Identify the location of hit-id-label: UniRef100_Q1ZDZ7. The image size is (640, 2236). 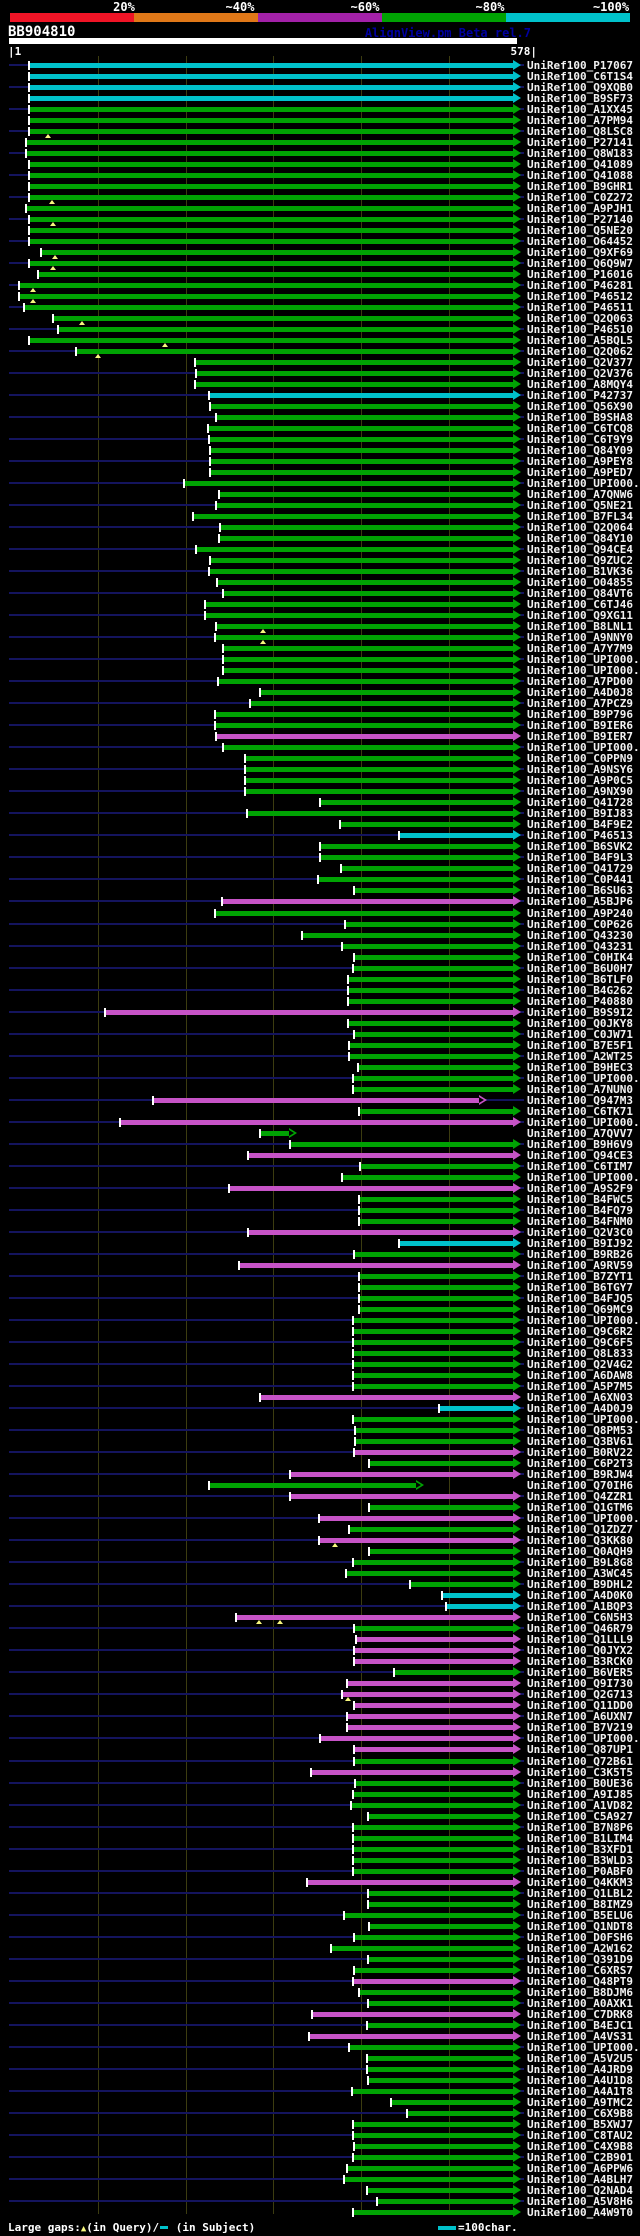
(580, 1529).